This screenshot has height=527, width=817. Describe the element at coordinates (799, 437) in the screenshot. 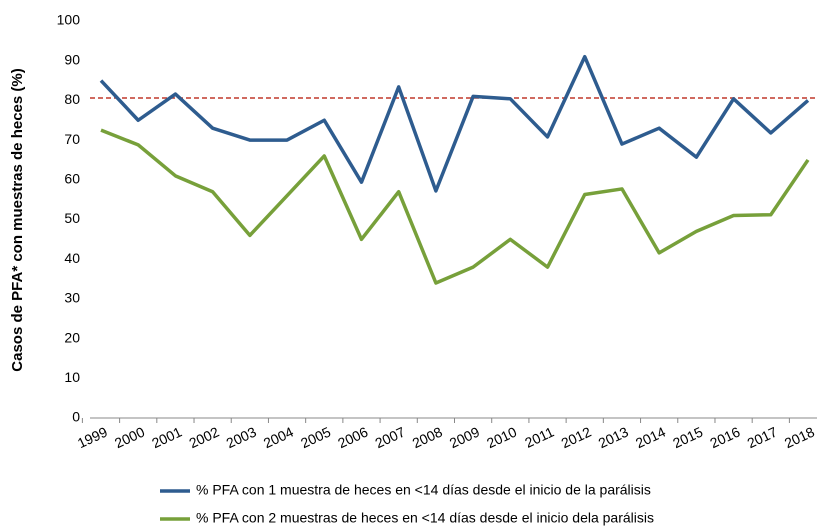

I see `x-tick-label: 2018` at that location.